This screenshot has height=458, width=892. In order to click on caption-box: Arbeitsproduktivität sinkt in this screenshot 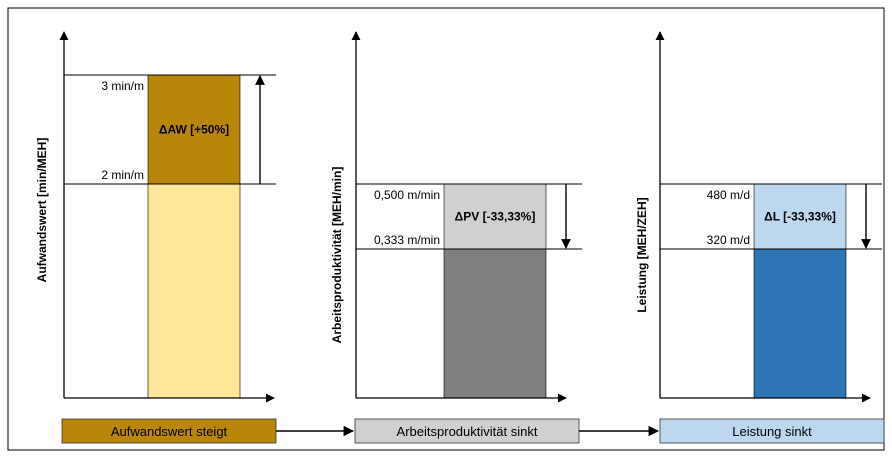, I will do `click(467, 431)`.